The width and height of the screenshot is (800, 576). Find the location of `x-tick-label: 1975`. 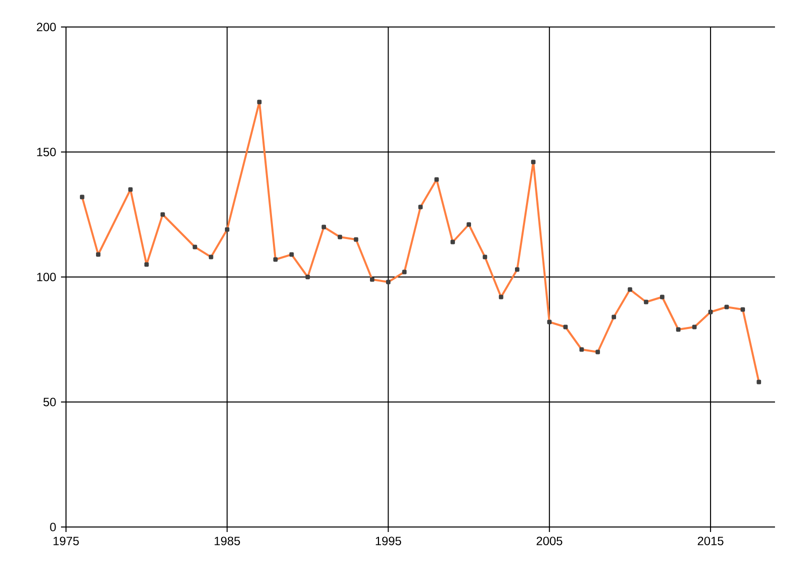

x-tick-label: 1975 is located at coordinates (66, 541).